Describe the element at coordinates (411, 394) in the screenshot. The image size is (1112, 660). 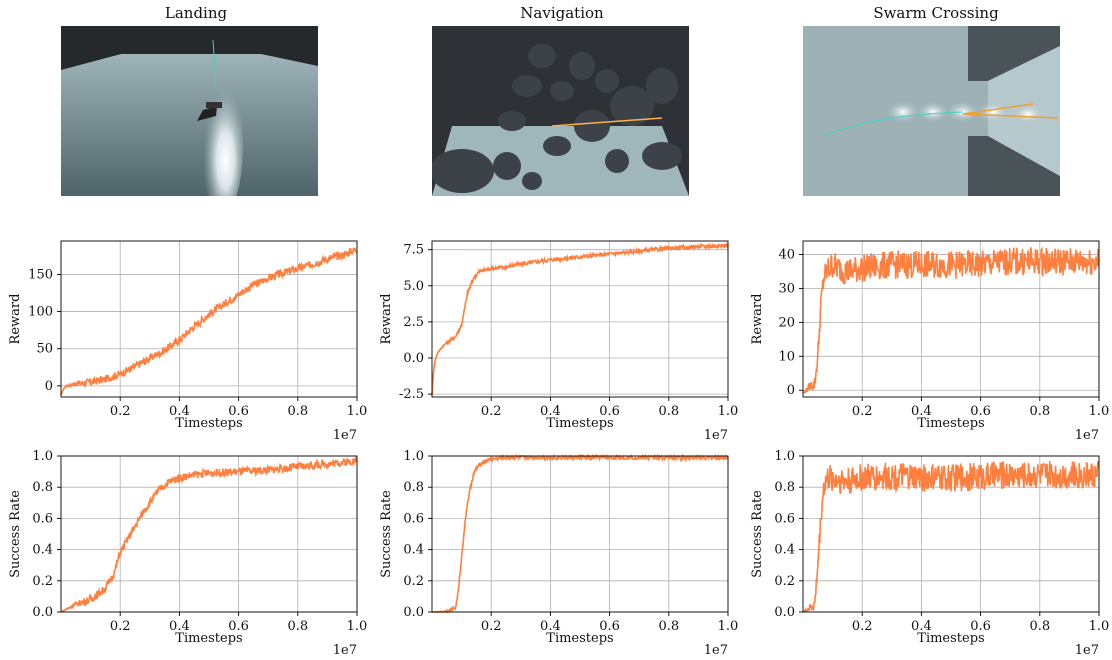
I see `y-tick-label: -2.5` at that location.